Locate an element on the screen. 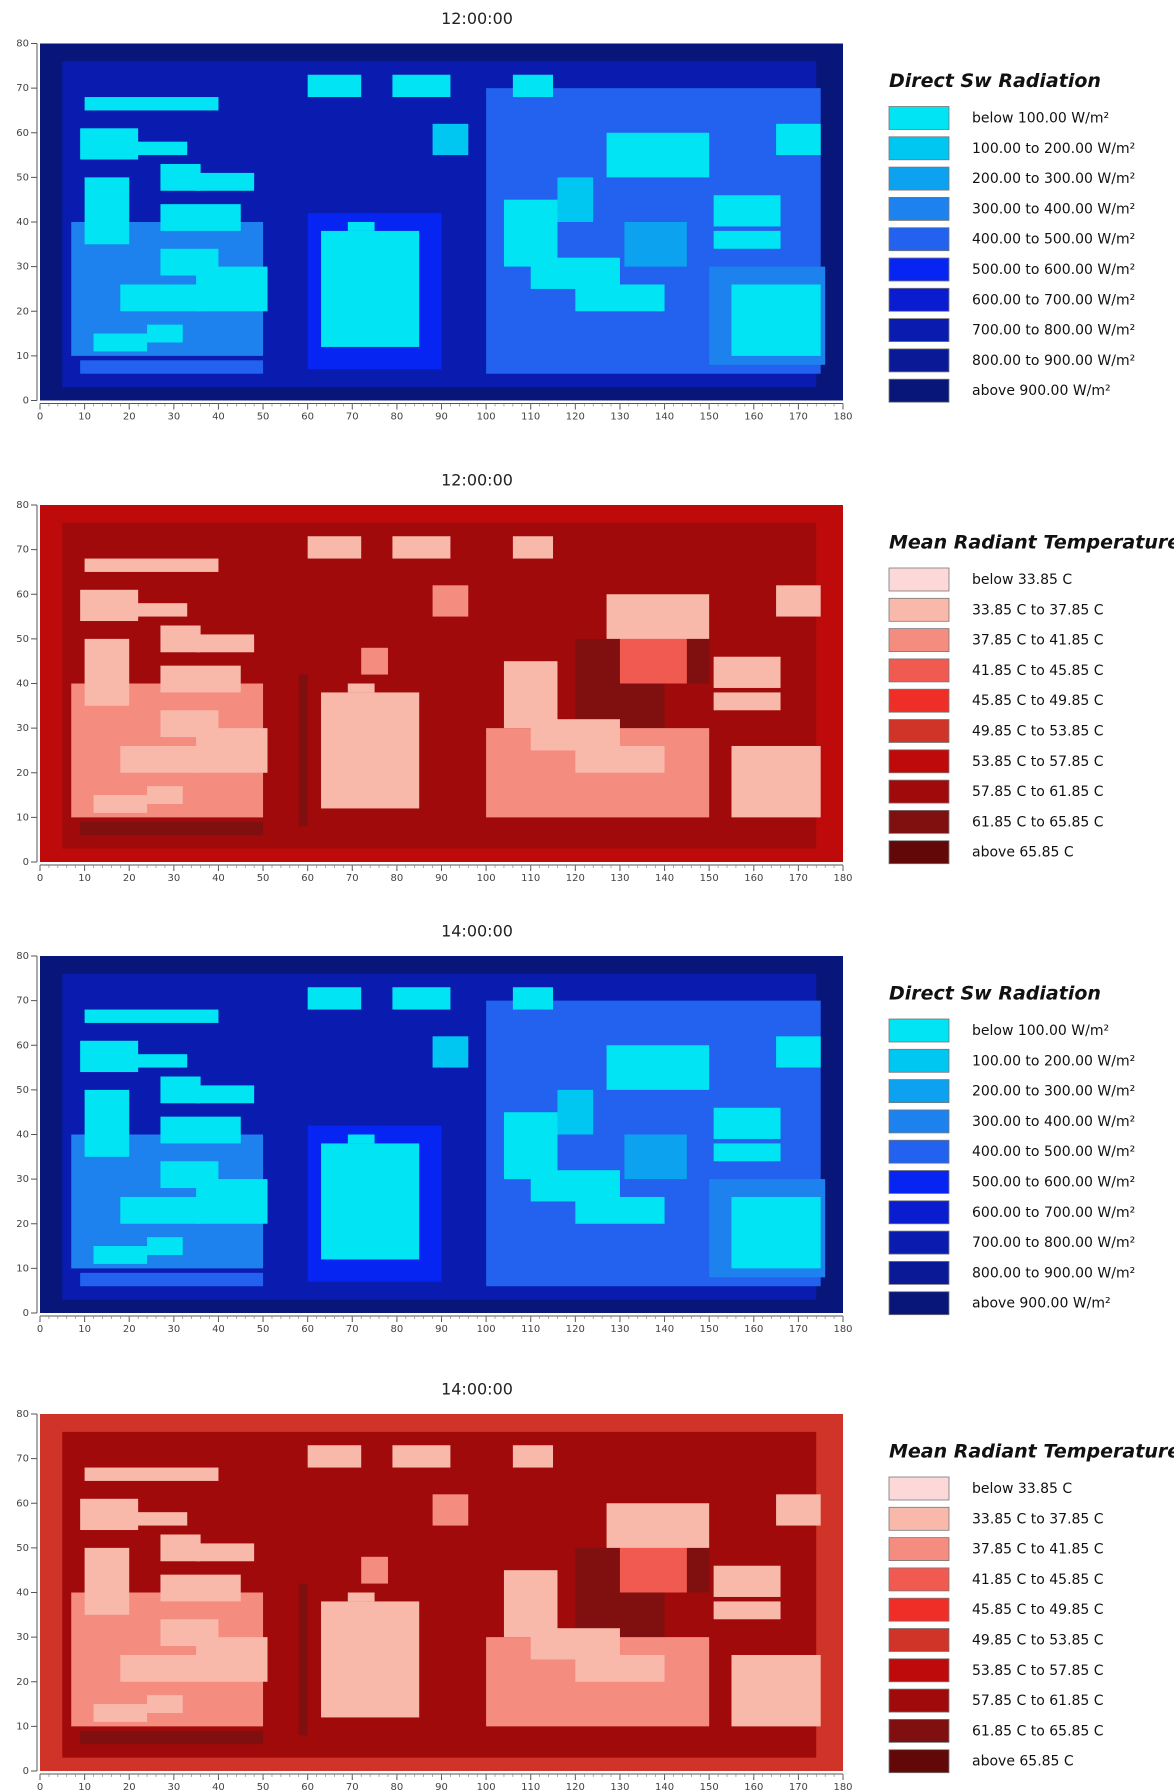  legend-label: above 900.00 W/m² is located at coordinates (1041, 391).